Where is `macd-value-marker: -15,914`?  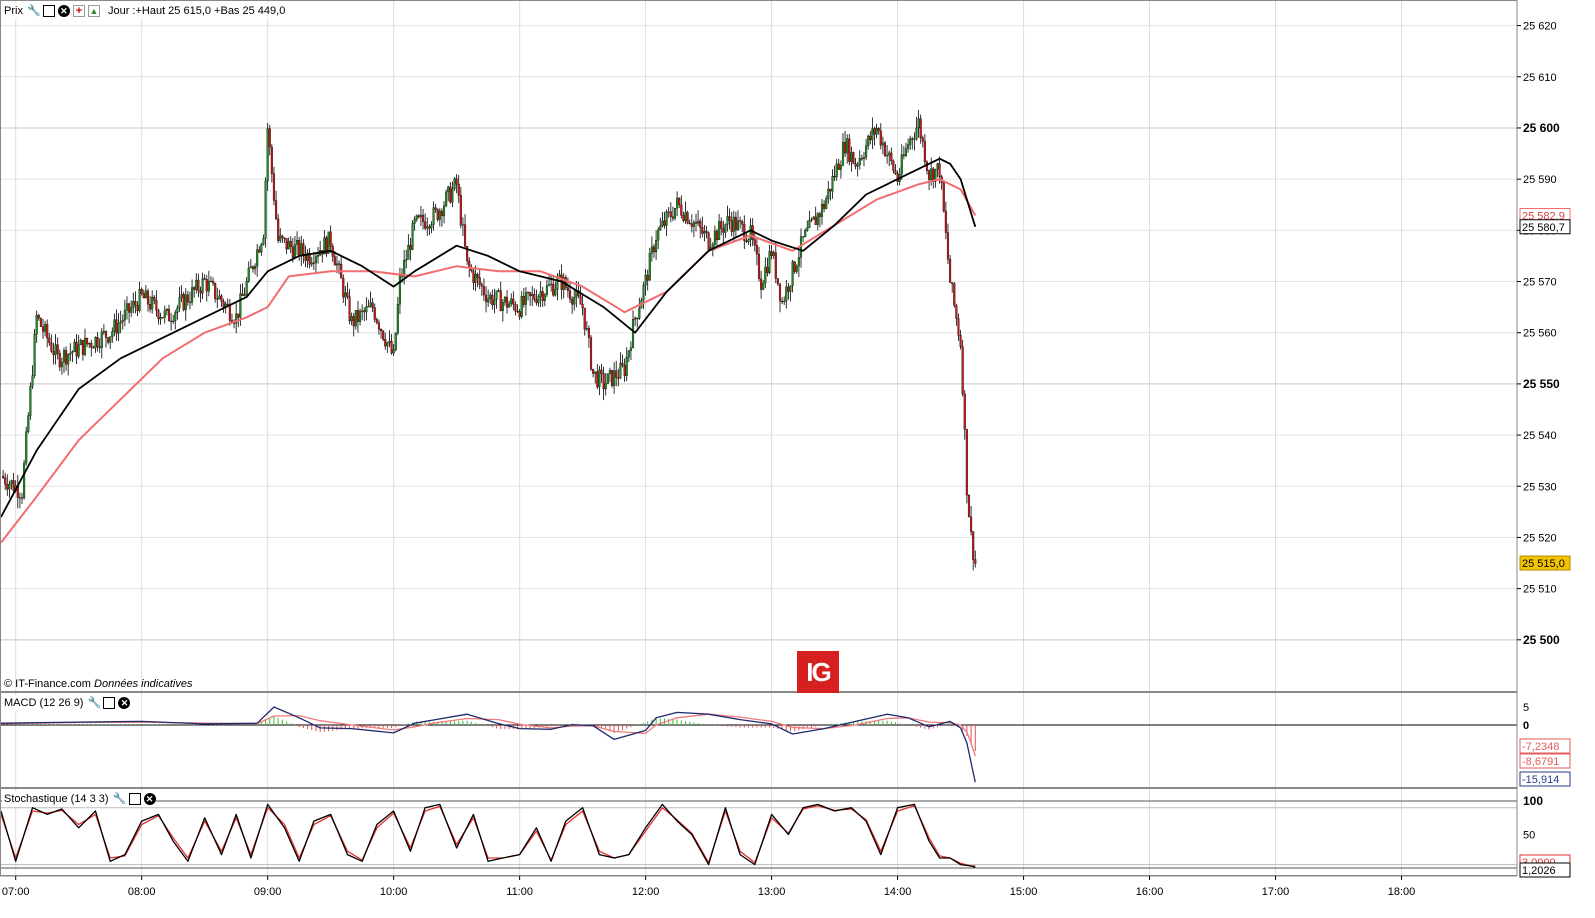 macd-value-marker: -15,914 is located at coordinates (1545, 779).